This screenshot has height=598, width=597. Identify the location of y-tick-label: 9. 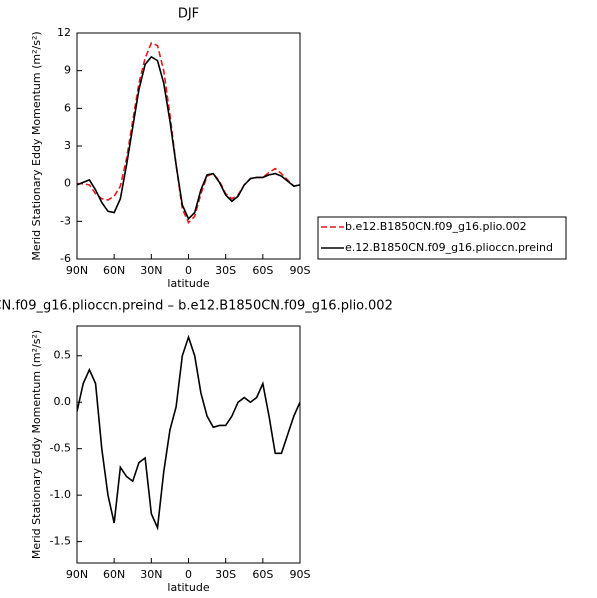
(67, 70).